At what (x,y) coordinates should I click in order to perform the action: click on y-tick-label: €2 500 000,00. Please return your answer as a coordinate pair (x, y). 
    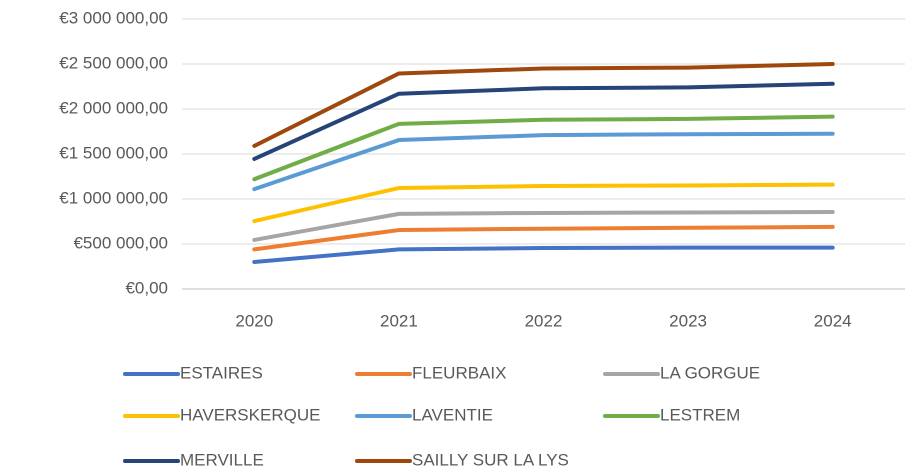
    Looking at the image, I should click on (113, 62).